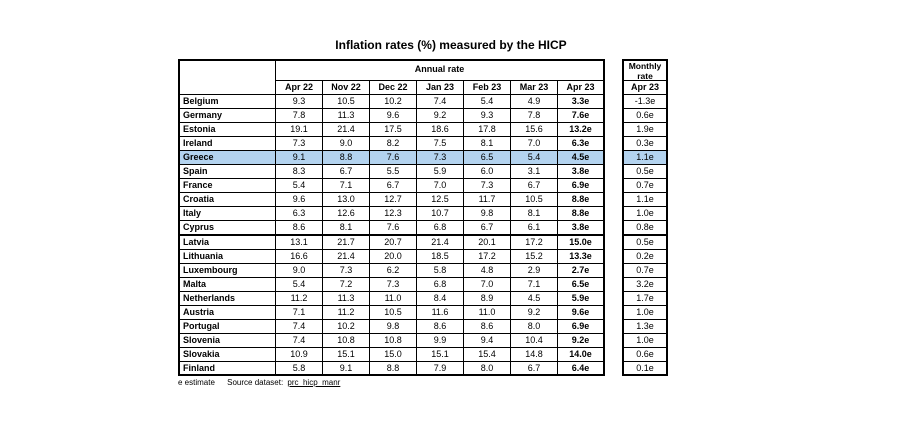 This screenshot has width=900, height=423. I want to click on value: 11.3, so click(346, 298).